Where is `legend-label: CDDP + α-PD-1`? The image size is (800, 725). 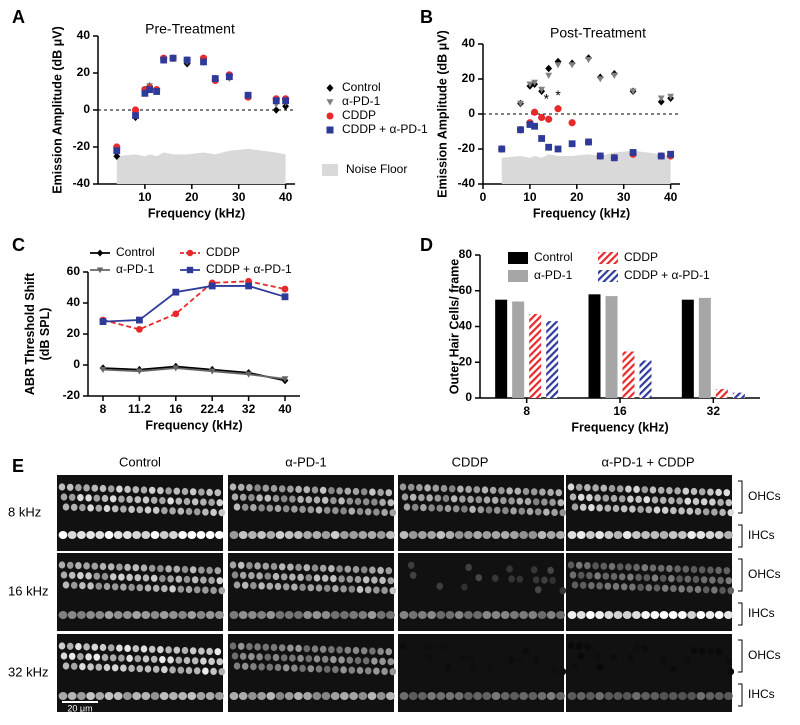
legend-label: CDDP + α-PD-1 is located at coordinates (667, 275).